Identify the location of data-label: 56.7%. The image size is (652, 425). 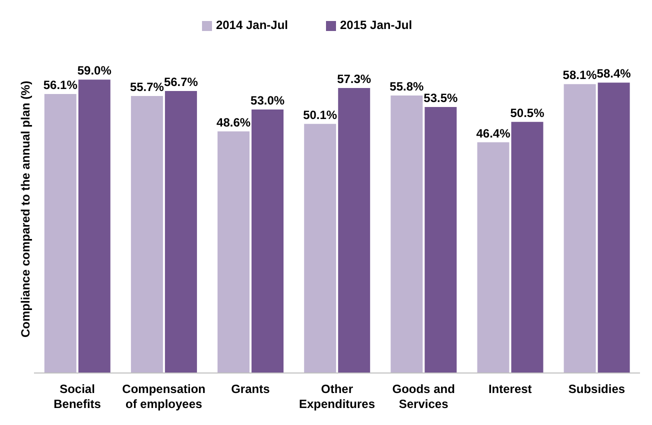
(181, 82).